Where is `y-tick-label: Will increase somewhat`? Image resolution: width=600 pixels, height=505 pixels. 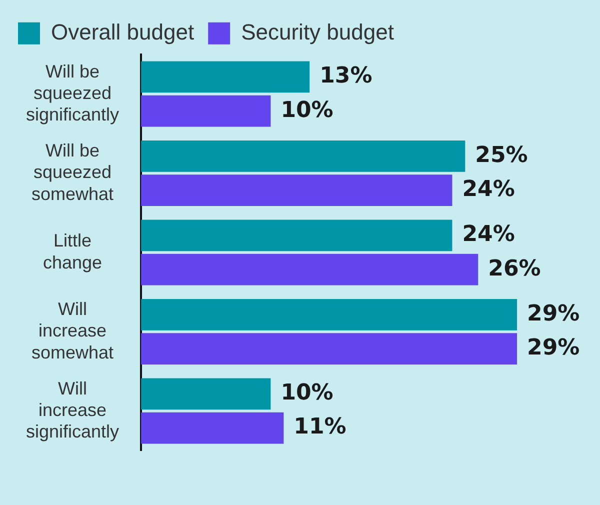
y-tick-label: Will increase somewhat is located at coordinates (72, 330).